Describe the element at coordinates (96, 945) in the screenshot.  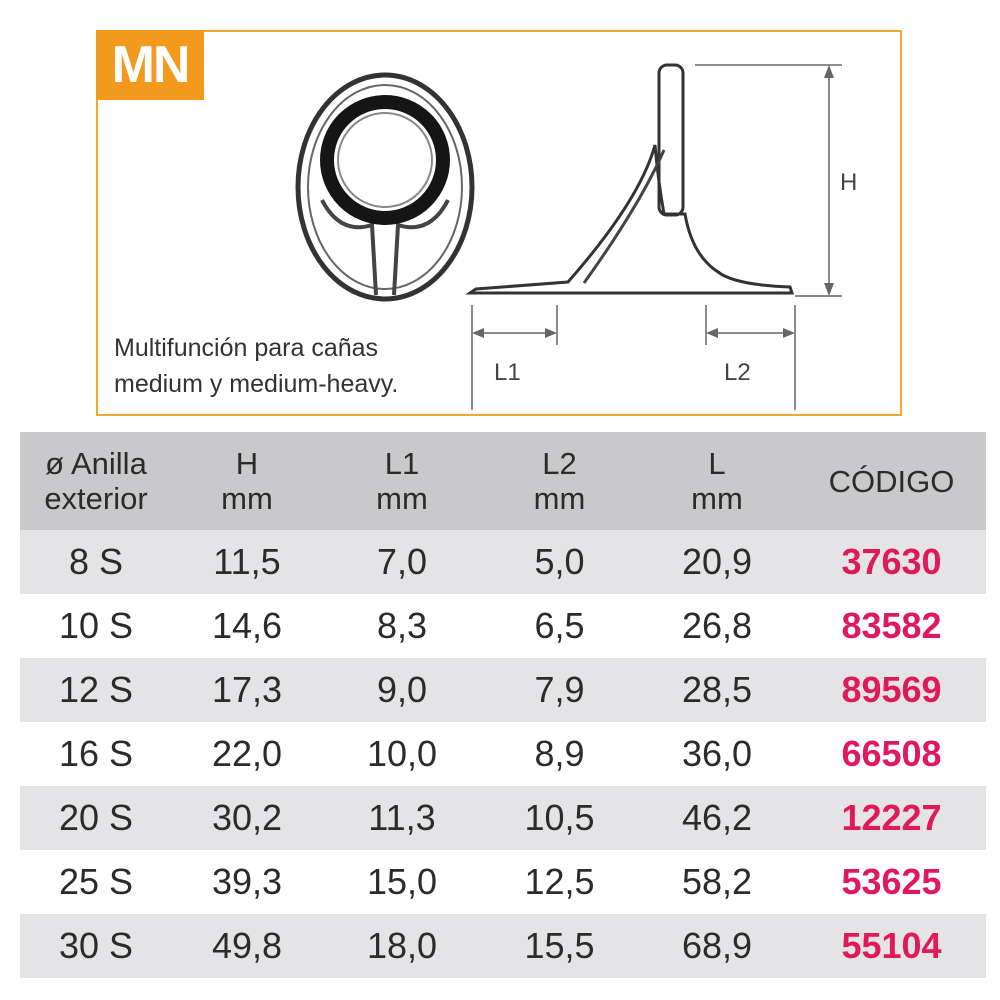
I see `ring-size-cell: 30 S` at that location.